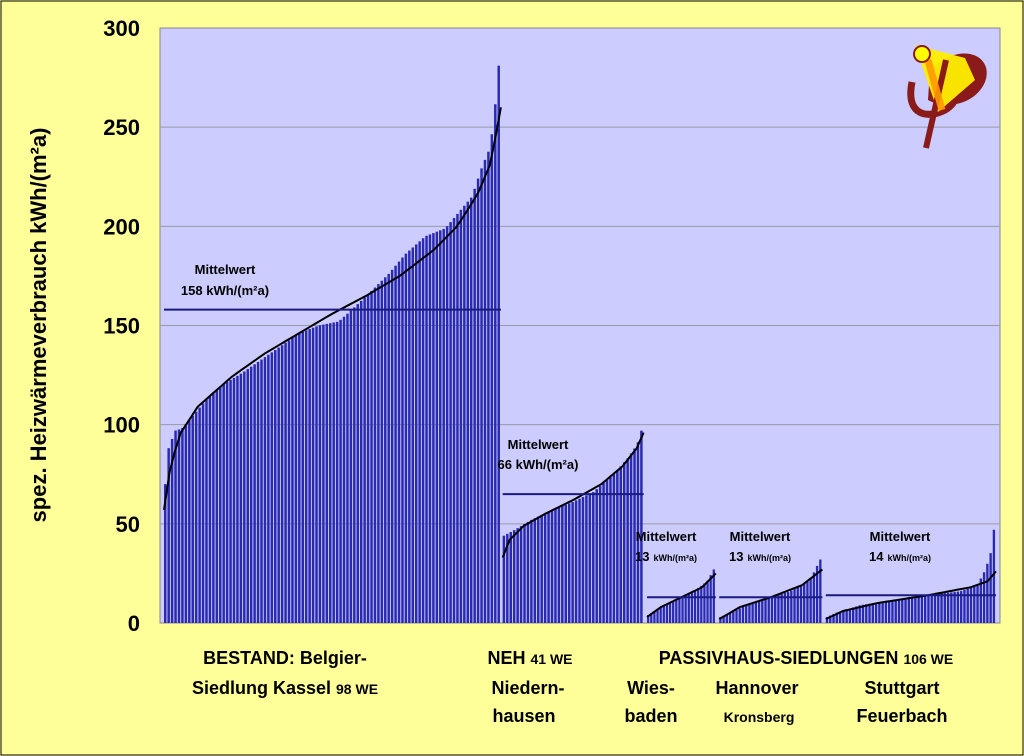 The image size is (1024, 756). What do you see at coordinates (935, 85) in the screenshot?
I see `logo-orange-stroke` at bounding box center [935, 85].